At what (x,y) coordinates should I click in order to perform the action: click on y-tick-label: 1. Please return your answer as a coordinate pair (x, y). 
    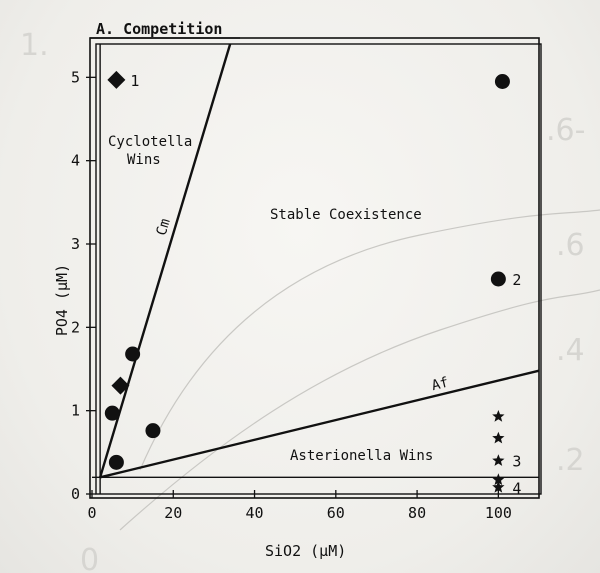
    Looking at the image, I should click on (75, 411).